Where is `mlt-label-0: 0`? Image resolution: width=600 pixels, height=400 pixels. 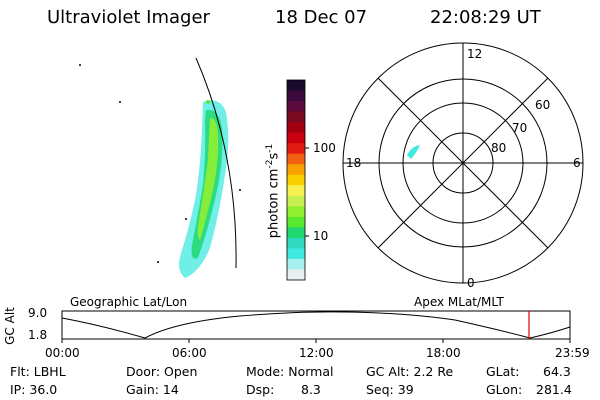 mlt-label-0: 0 is located at coordinates (471, 283).